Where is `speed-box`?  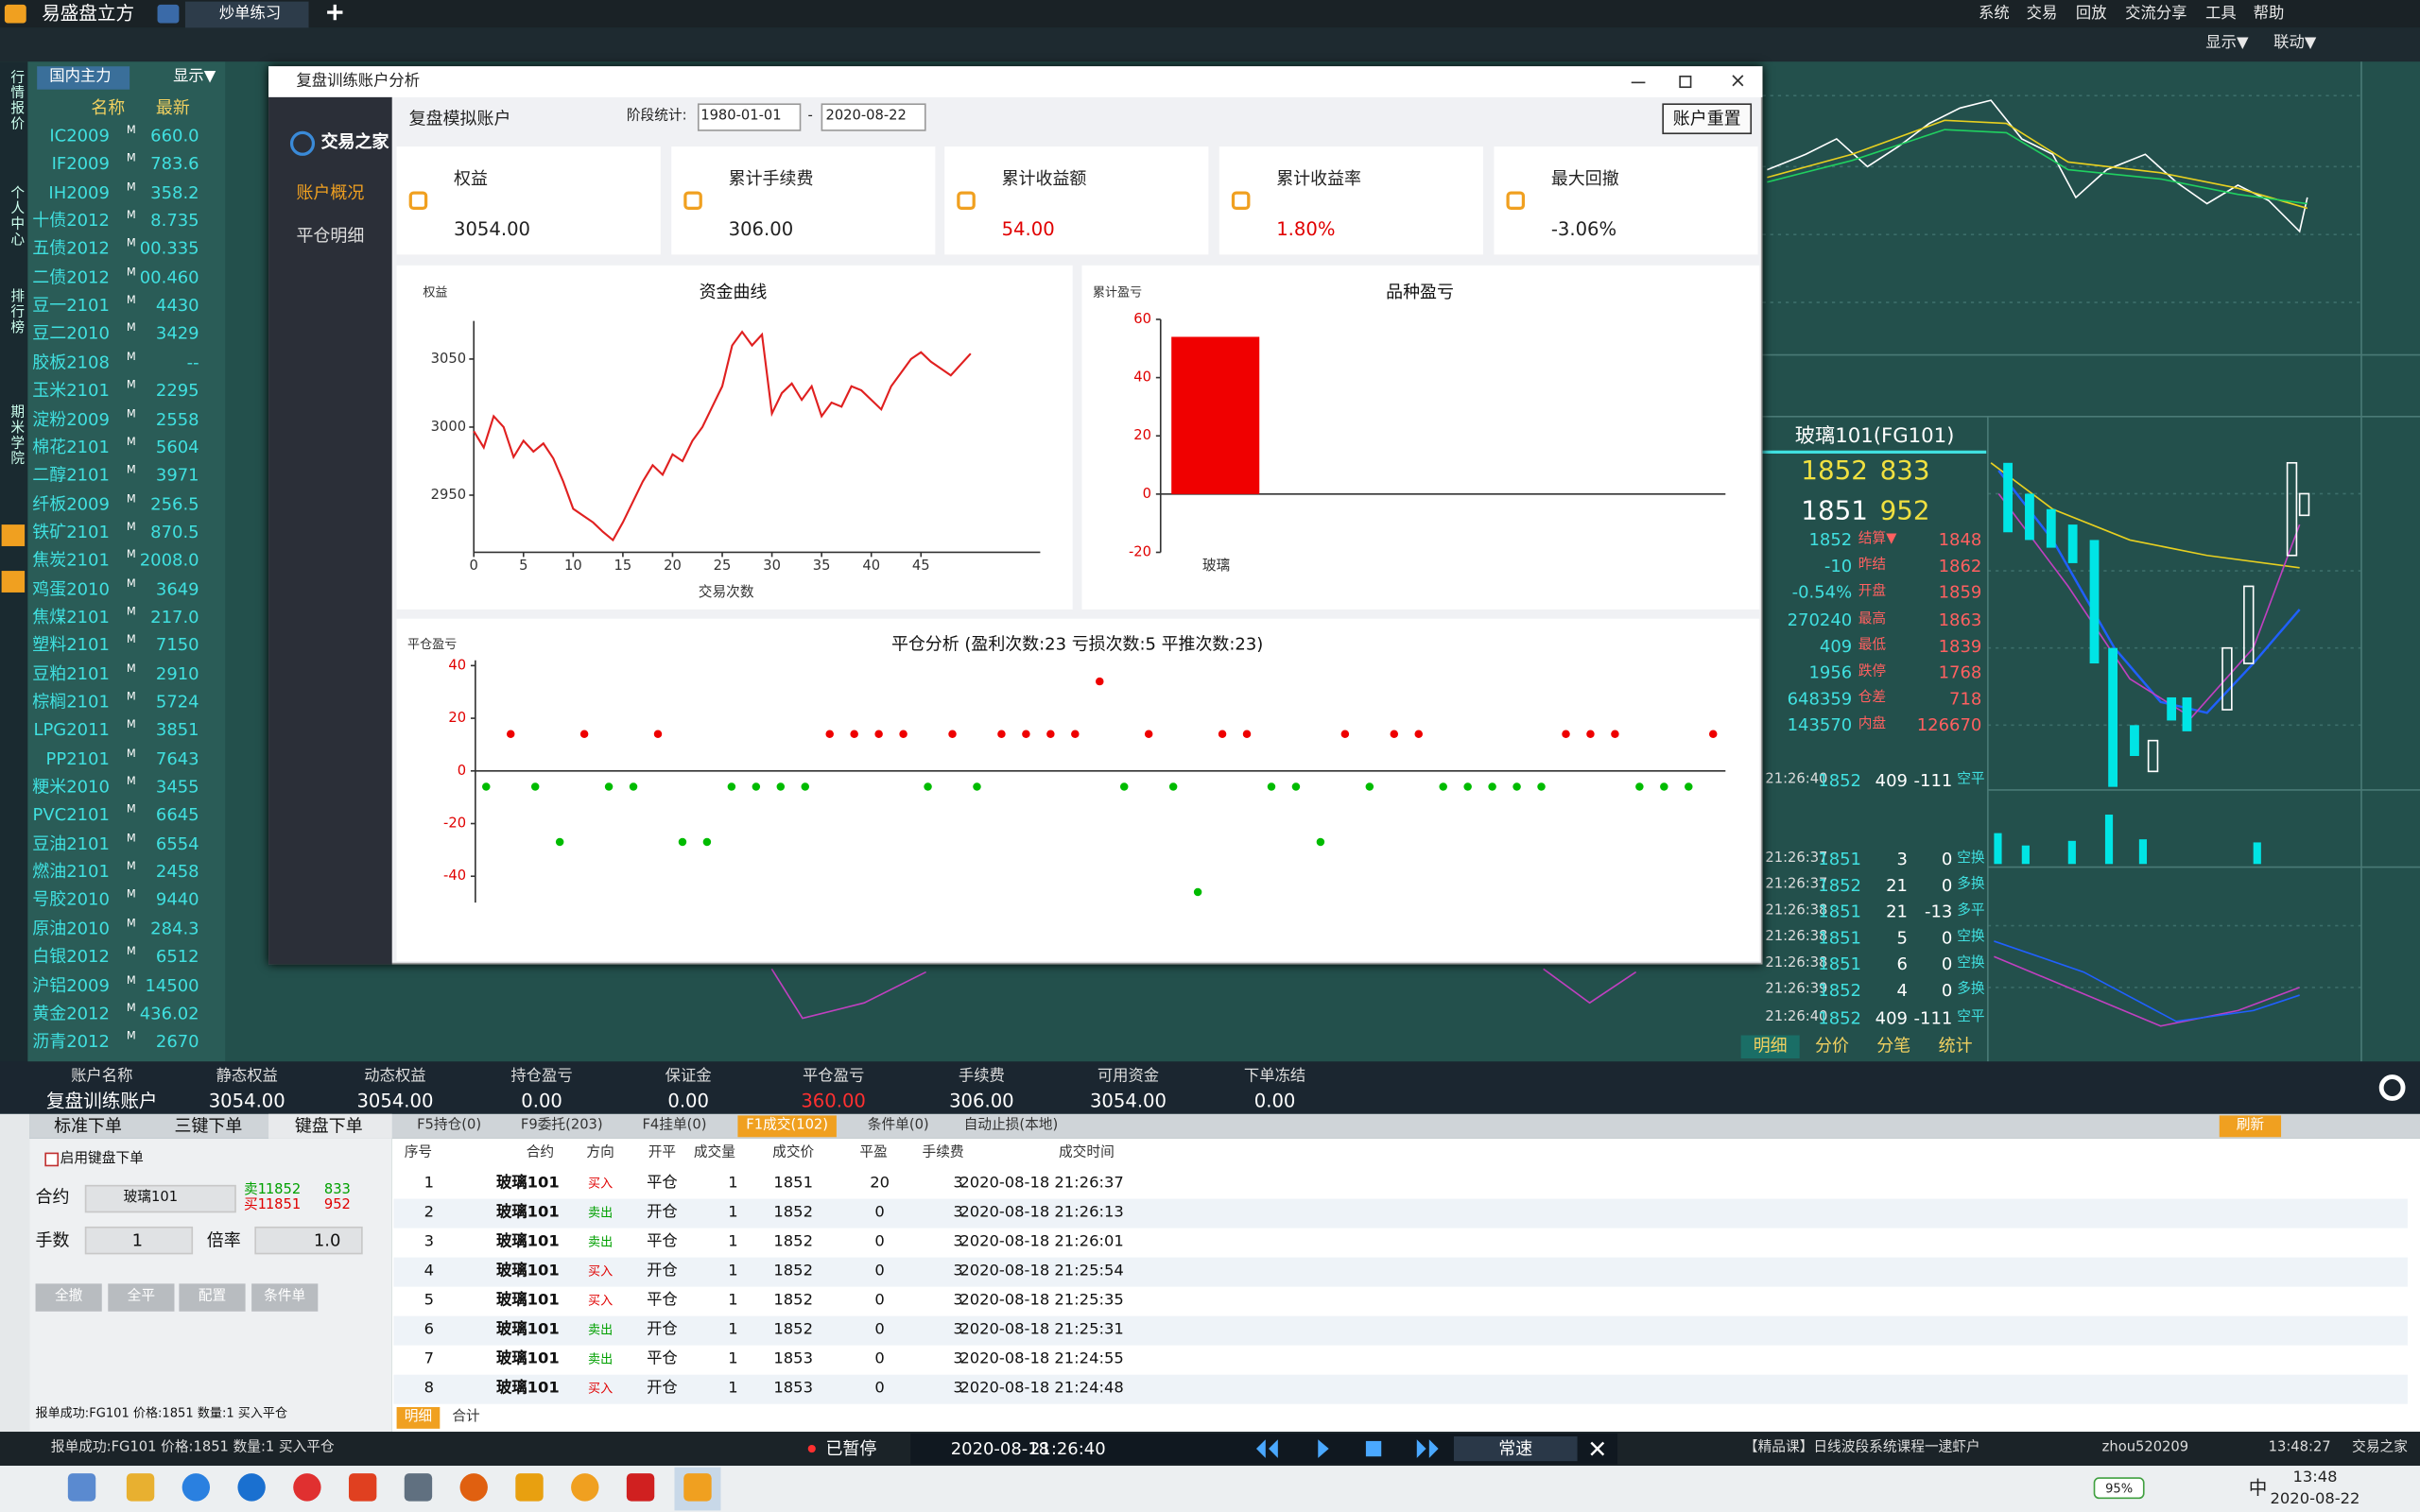
speed-box is located at coordinates (1516, 1449).